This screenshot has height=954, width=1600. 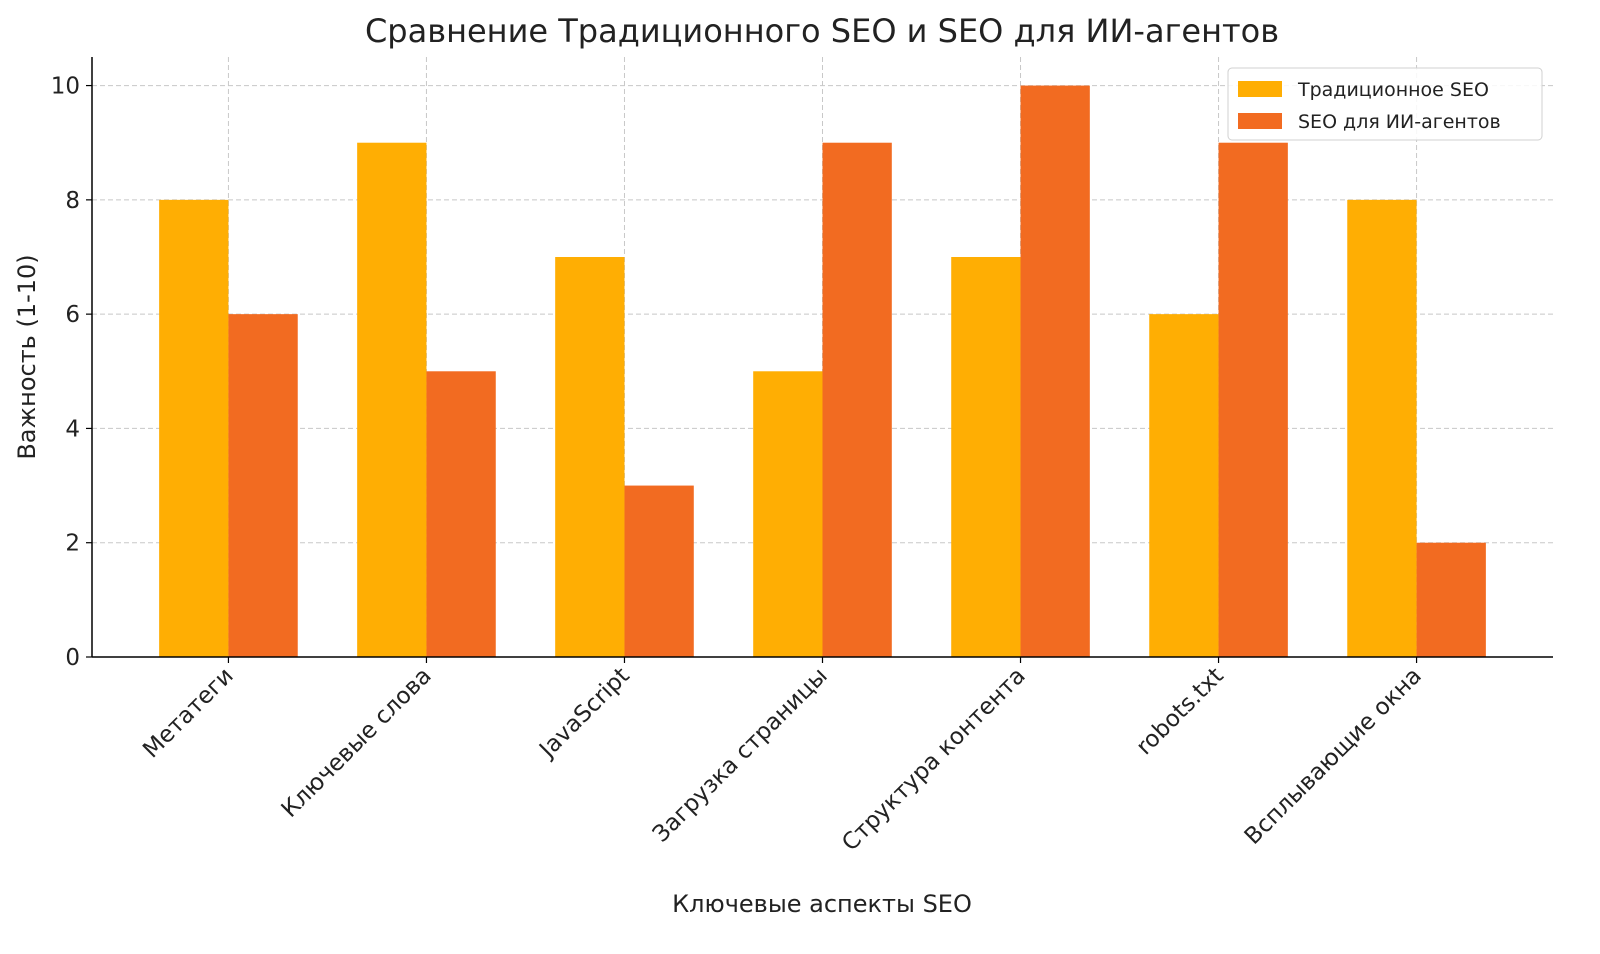 What do you see at coordinates (740, 755) in the screenshot?
I see `x-tick-label: Загрузка страницы` at bounding box center [740, 755].